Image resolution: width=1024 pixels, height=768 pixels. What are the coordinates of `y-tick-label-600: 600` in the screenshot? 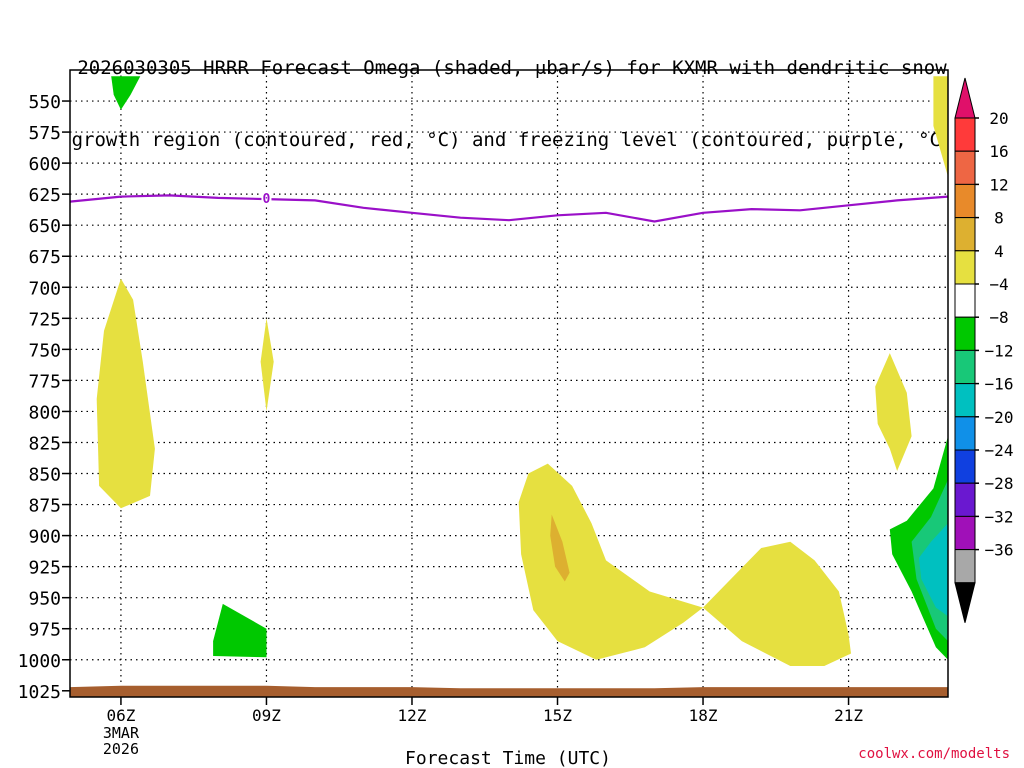 It's located at (44, 164).